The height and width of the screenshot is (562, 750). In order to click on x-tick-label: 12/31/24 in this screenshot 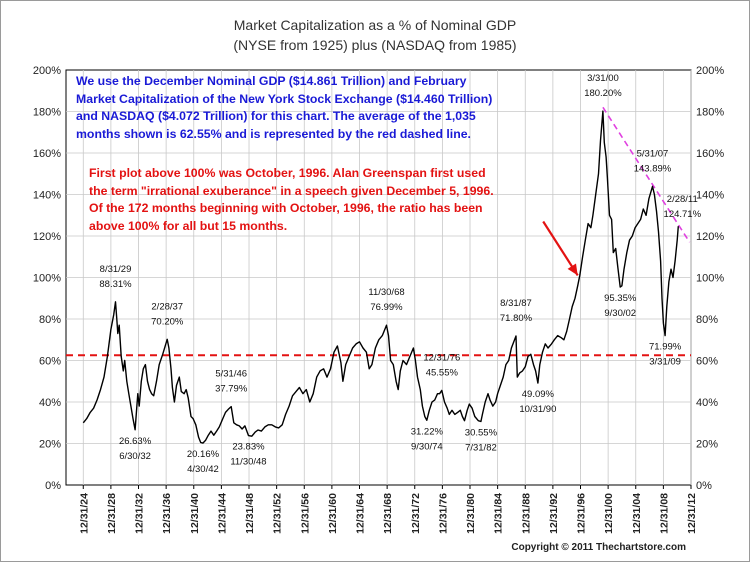, I will do `click(84, 513)`.